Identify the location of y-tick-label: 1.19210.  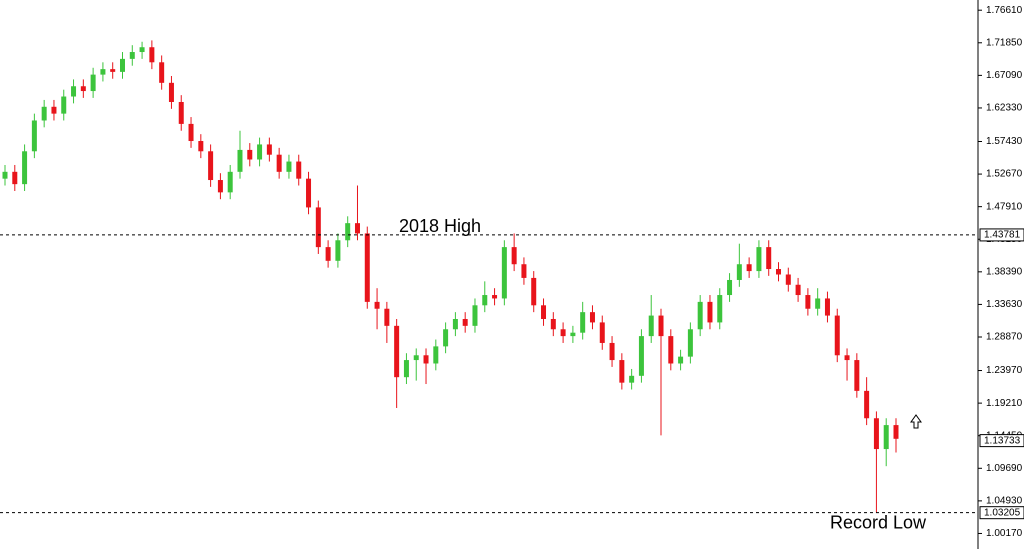
(1004, 403).